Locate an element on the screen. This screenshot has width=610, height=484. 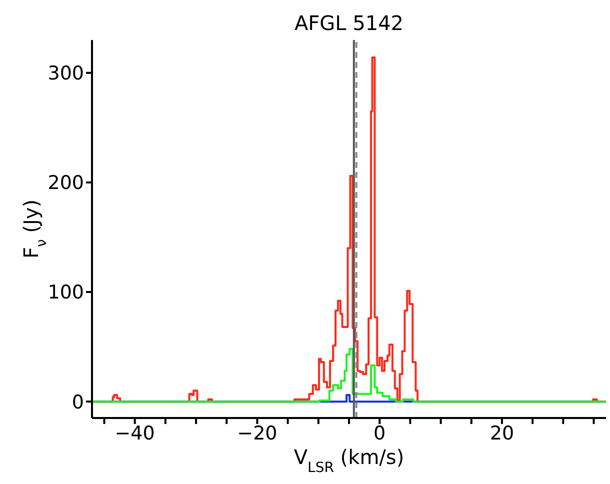
chart-title: AFGL 5142 is located at coordinates (349, 23).